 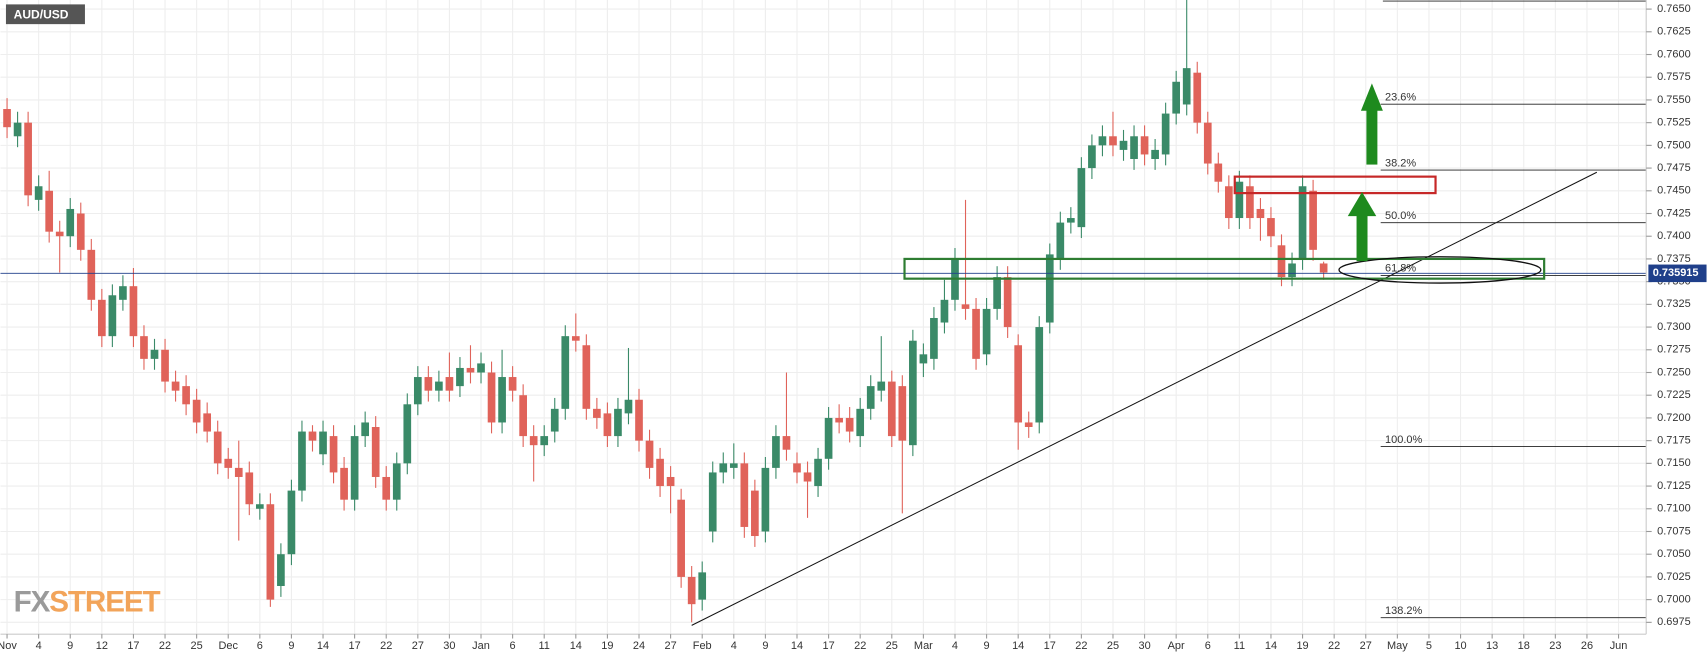 What do you see at coordinates (1674, 123) in the screenshot?
I see `y-tick-label: 0.7525` at bounding box center [1674, 123].